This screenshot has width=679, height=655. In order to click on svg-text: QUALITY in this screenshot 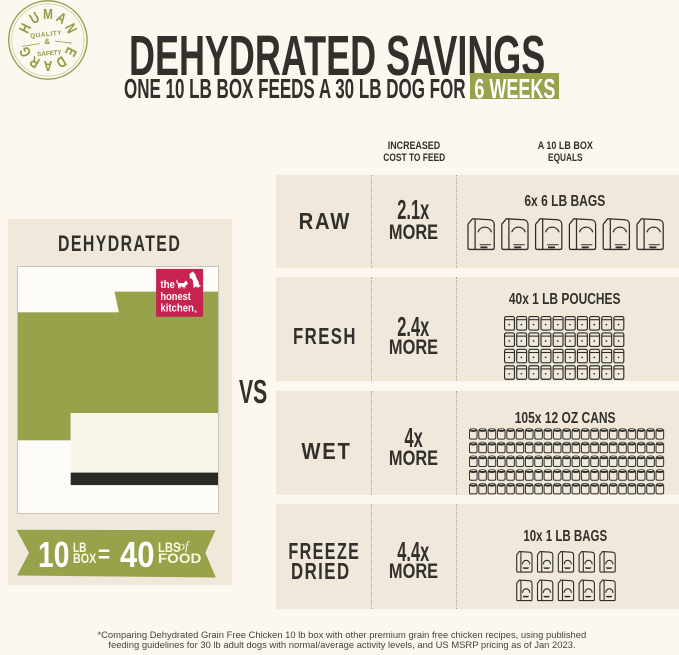, I will do `click(46, 34)`.